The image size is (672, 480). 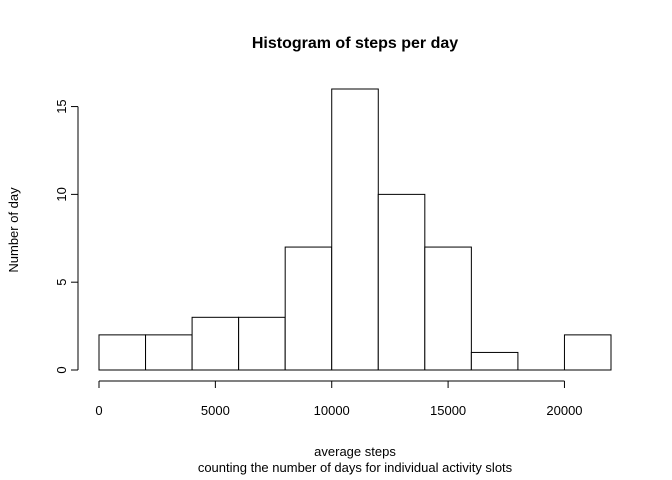 What do you see at coordinates (332, 410) in the screenshot?
I see `x-tick-label: 10000` at bounding box center [332, 410].